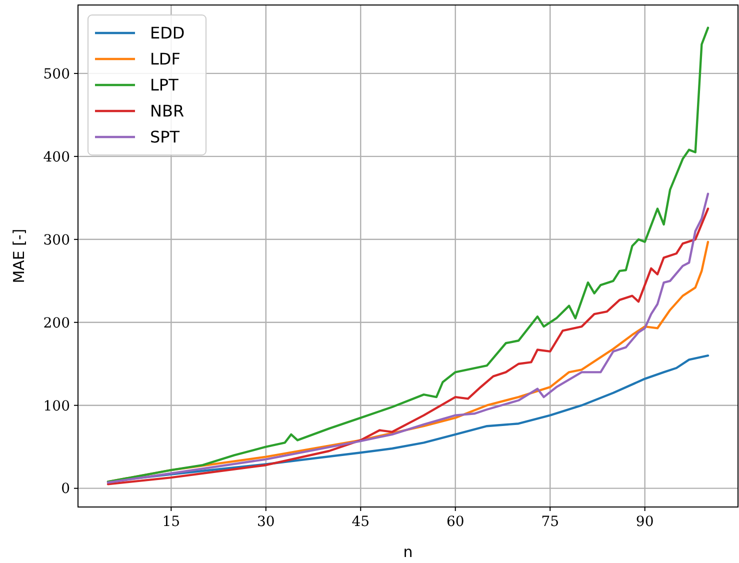 The image size is (739, 563). I want to click on x-tick-label: 45, so click(361, 522).